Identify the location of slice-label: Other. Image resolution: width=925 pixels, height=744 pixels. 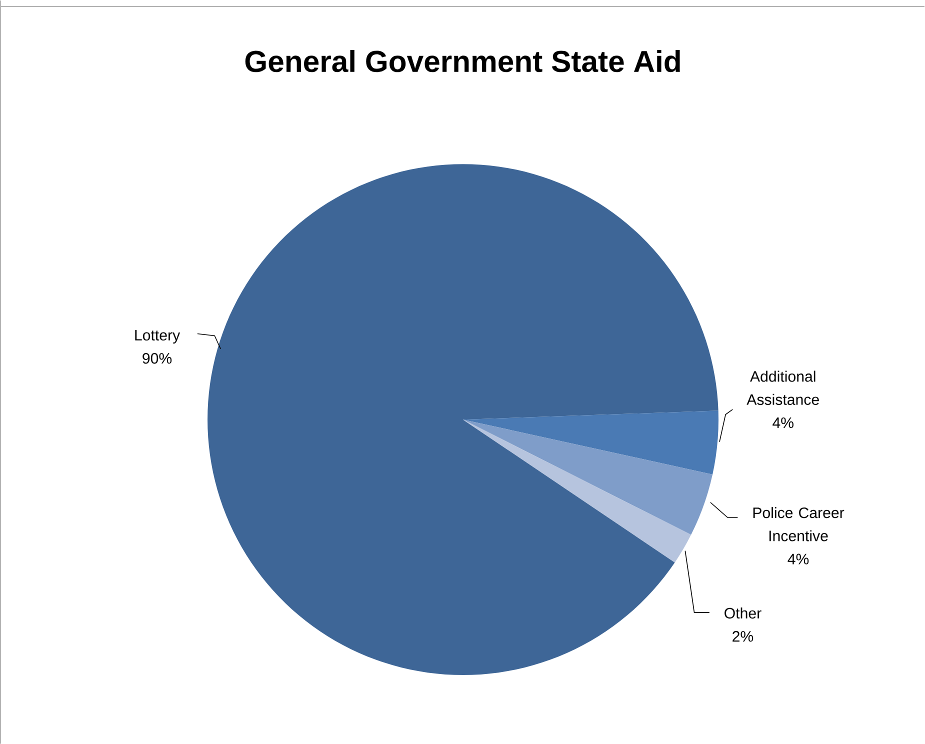
(743, 612).